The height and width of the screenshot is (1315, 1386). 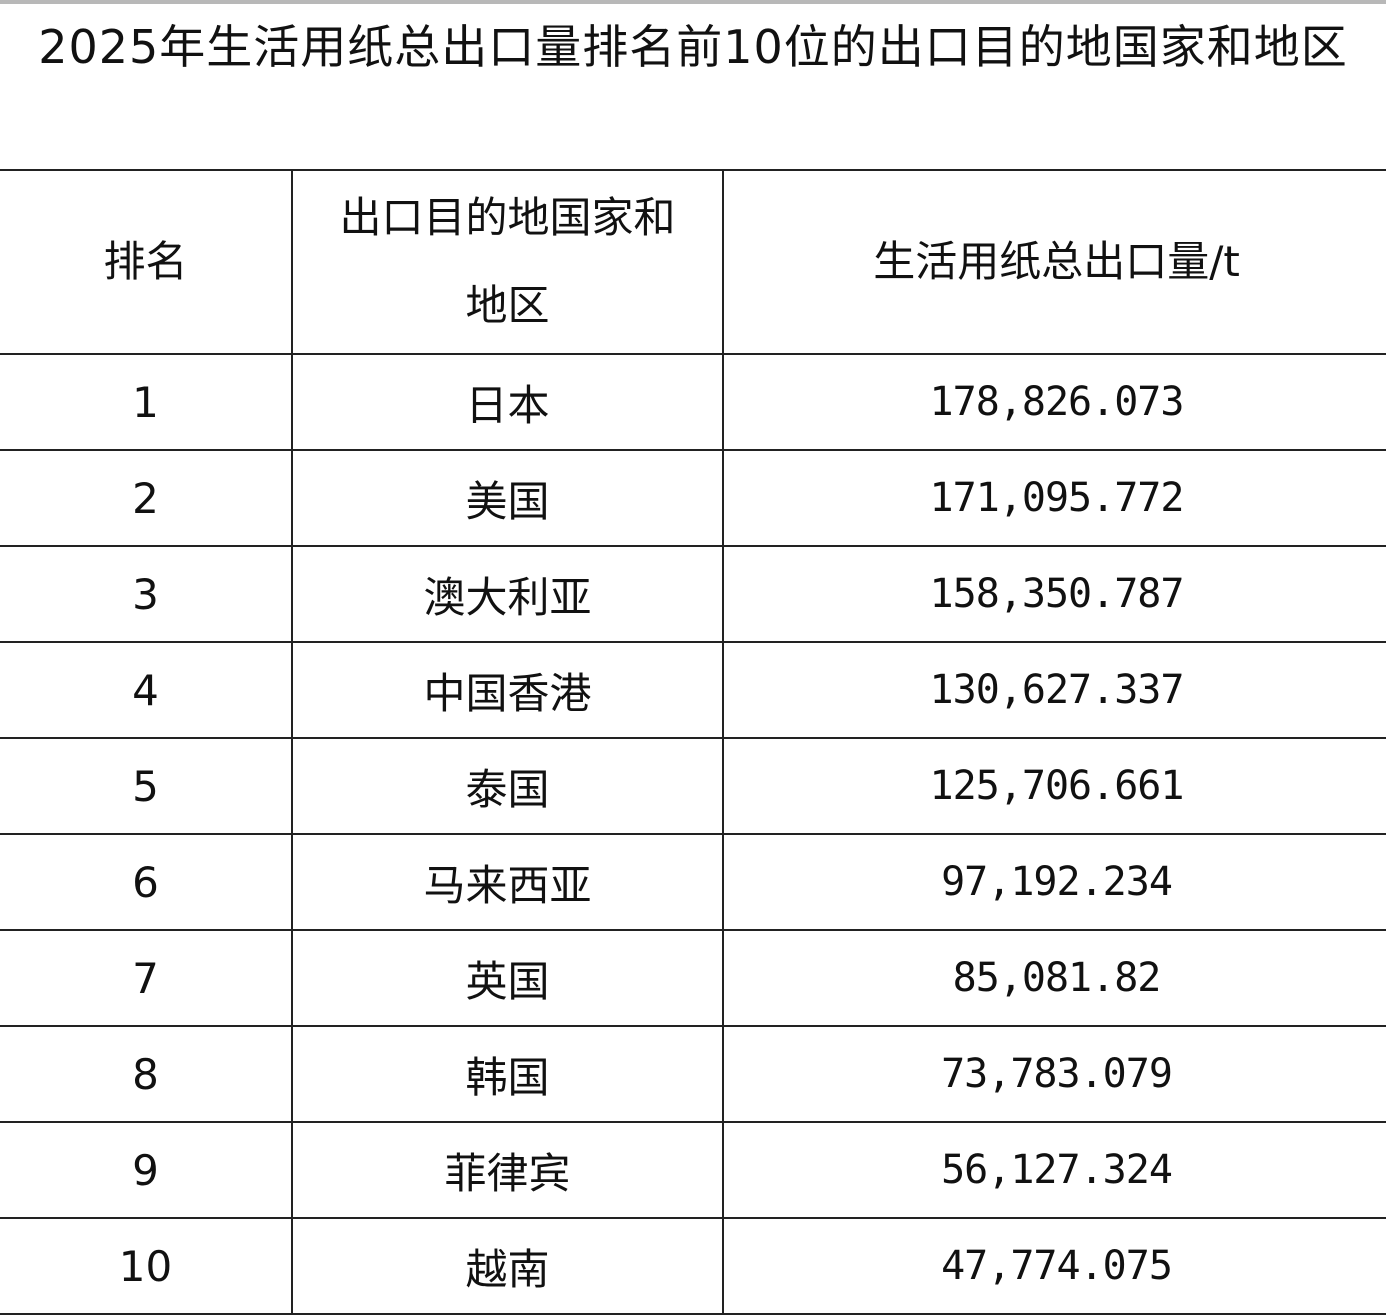 I want to click on export-volume-cell: 178,826.073, so click(x=1054, y=402).